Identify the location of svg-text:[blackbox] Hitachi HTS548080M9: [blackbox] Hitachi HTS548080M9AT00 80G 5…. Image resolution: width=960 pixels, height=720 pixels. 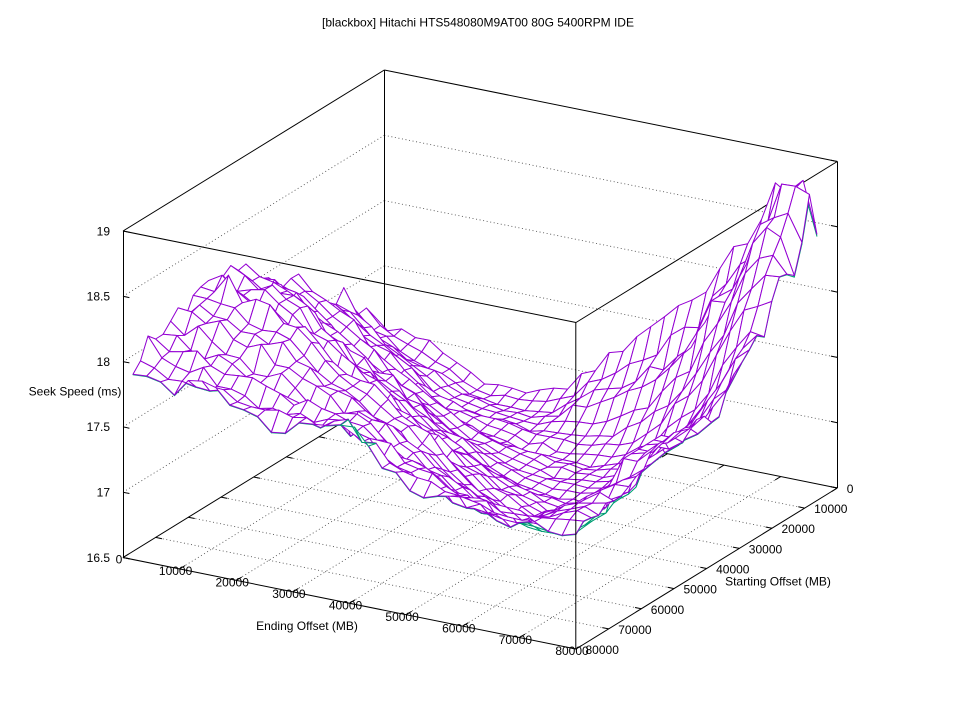
(478, 23).